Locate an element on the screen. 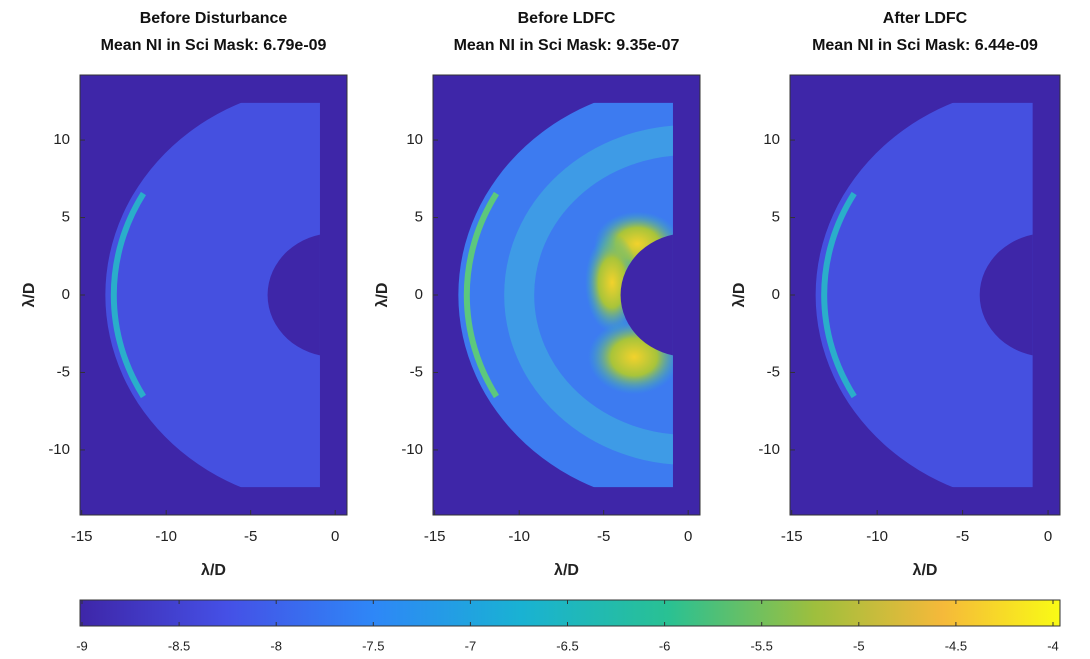  colorbar-tick-label: -7 is located at coordinates (471, 645).